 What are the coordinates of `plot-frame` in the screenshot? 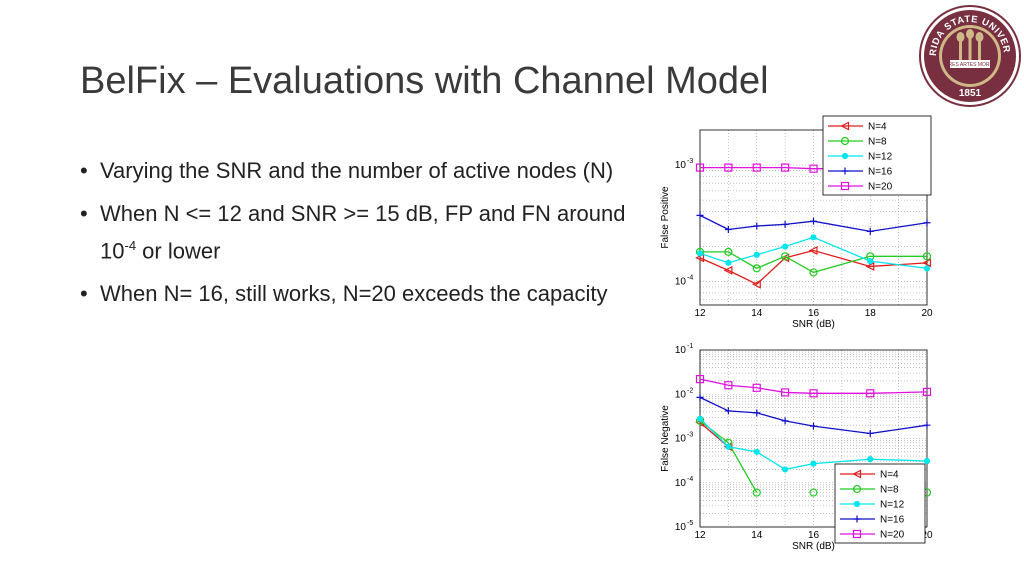 It's located at (813, 438).